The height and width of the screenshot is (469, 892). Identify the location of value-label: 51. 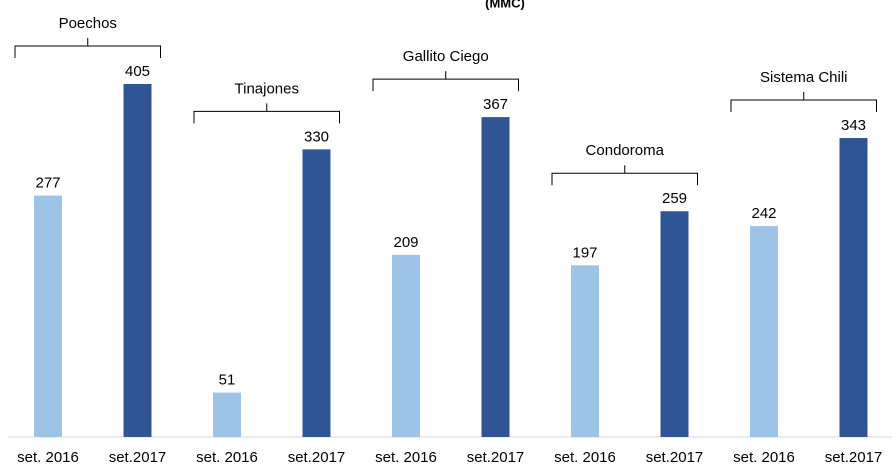
(227, 380).